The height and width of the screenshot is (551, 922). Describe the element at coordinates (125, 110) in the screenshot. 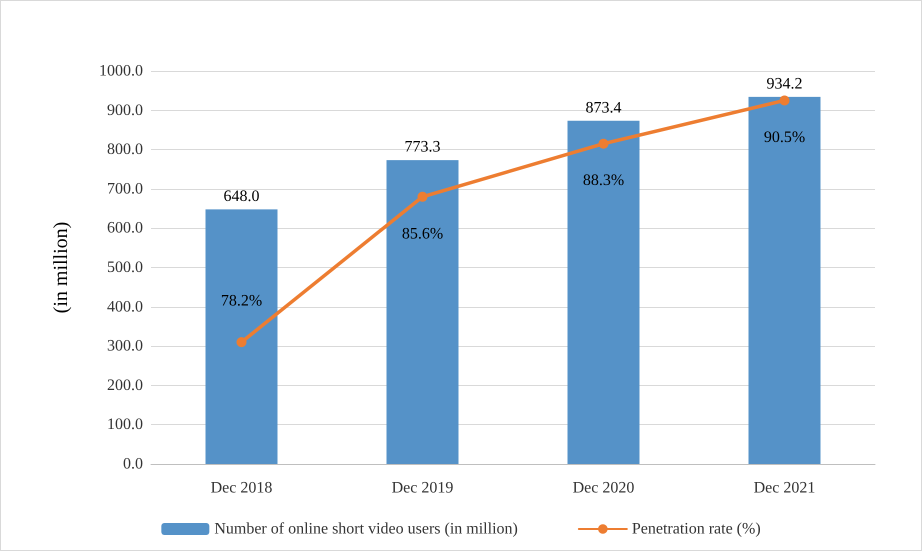

I see `y-tick-label: 900.0` at that location.